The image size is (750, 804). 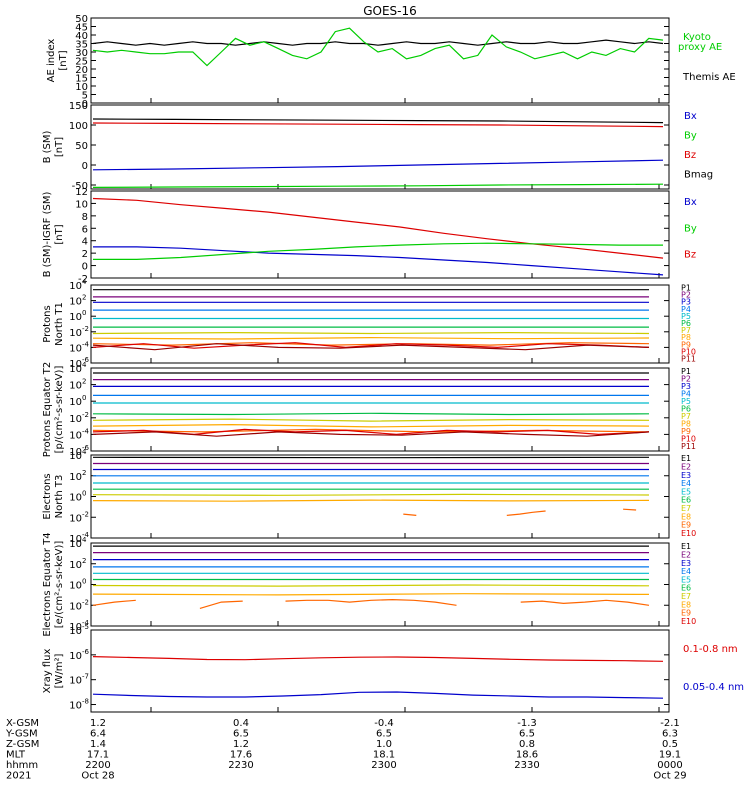 I want to click on y-tick-exponent: -5, so click(x=85, y=627).